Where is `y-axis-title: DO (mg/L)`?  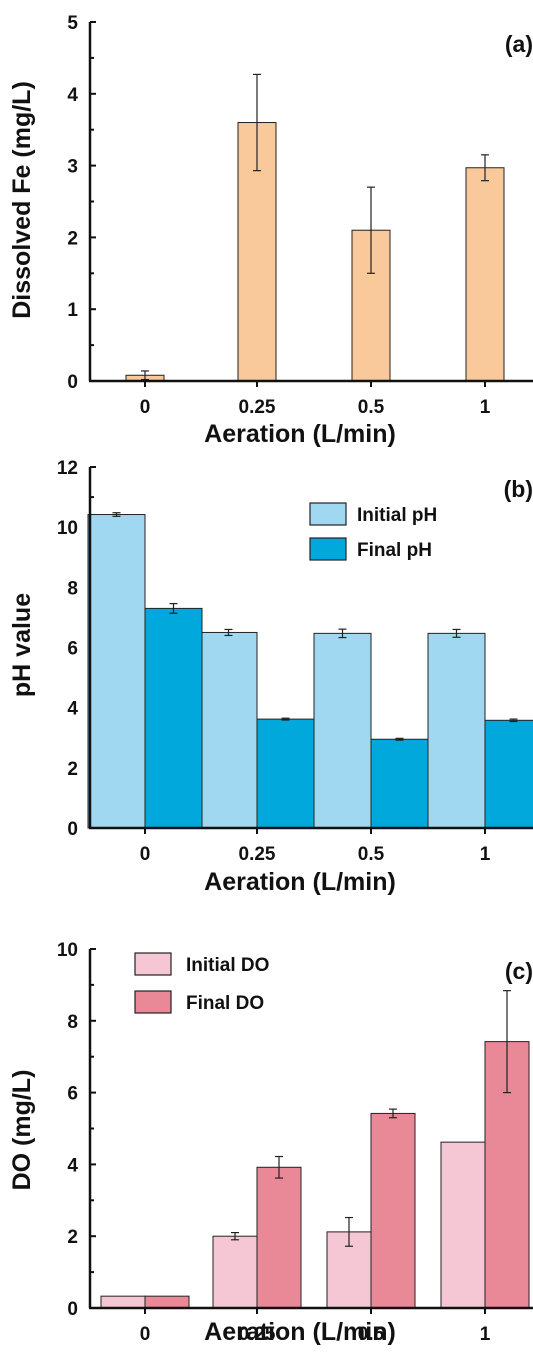 y-axis-title: DO (mg/L) is located at coordinates (22, 1130).